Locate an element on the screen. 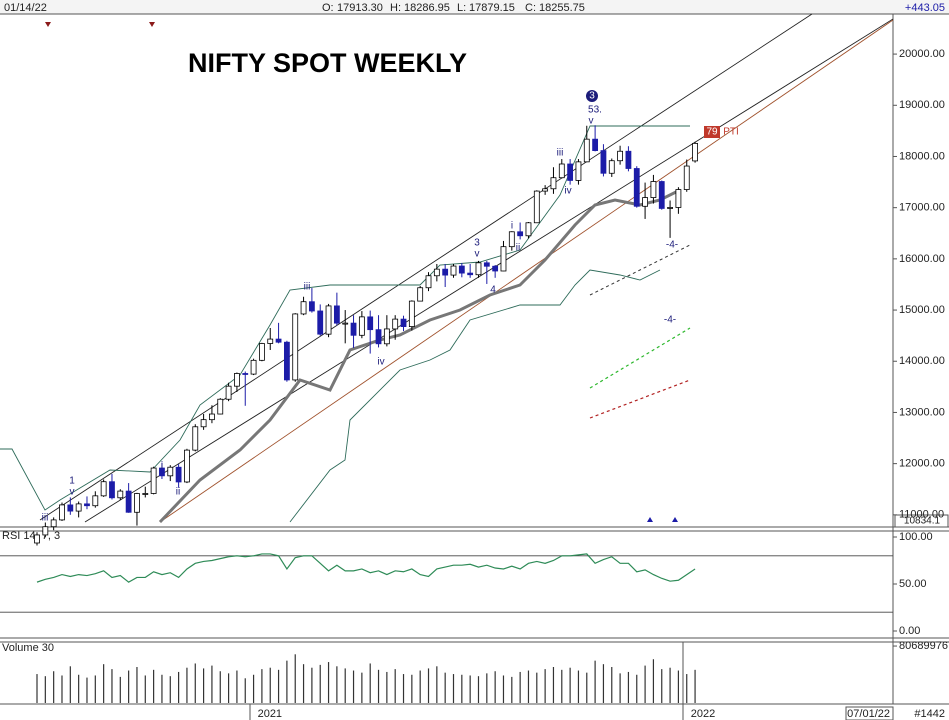 The height and width of the screenshot is (720, 949). price-box is located at coordinates (921, 521).